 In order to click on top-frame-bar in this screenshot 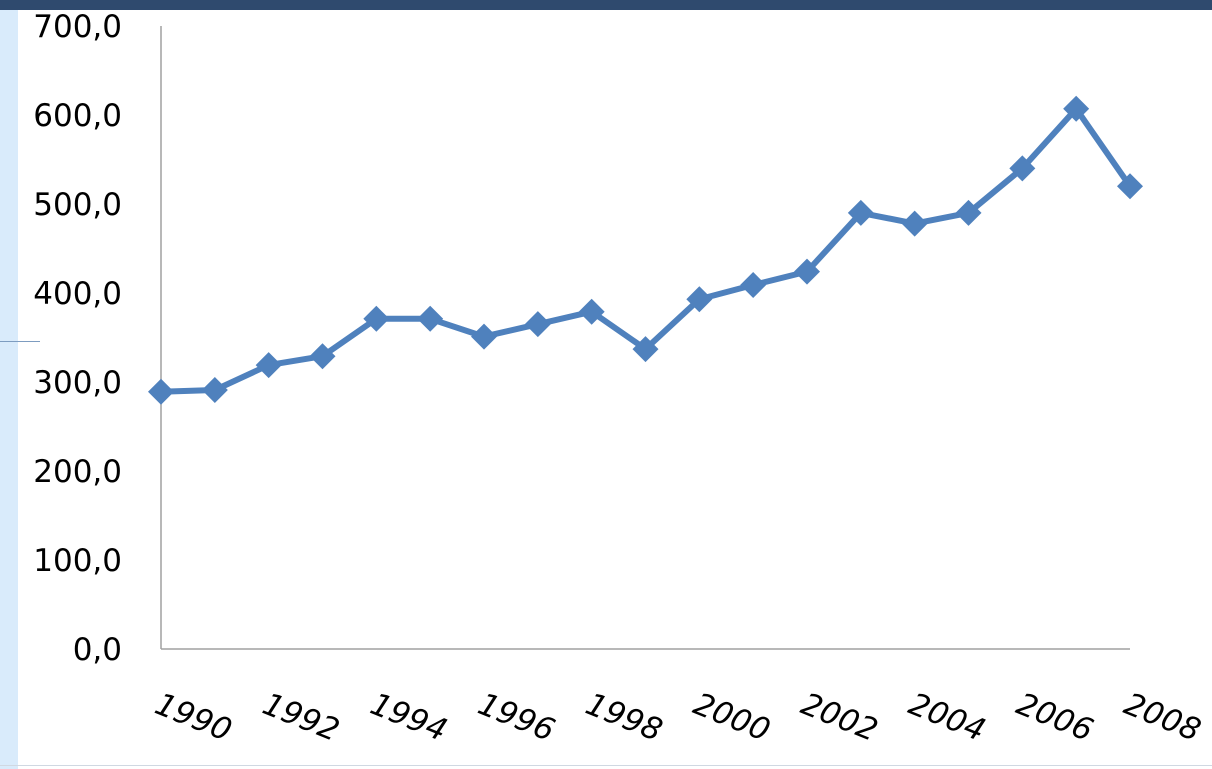, I will do `click(606, 5)`.